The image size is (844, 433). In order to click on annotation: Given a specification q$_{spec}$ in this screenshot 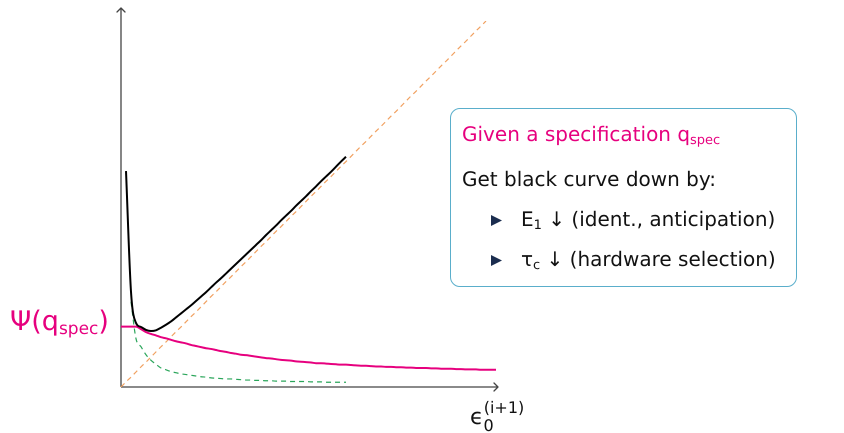, I will do `click(591, 135)`.